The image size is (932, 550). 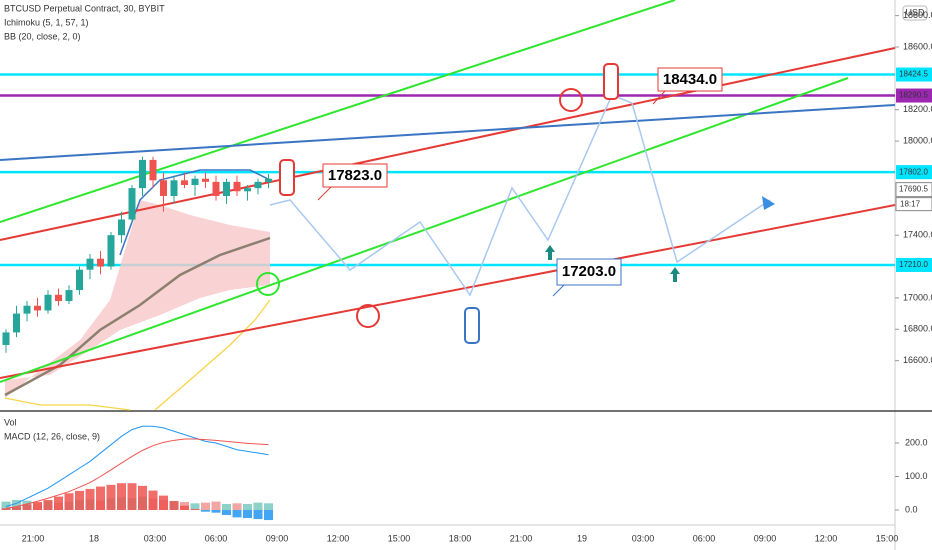 What do you see at coordinates (917, 109) in the screenshot?
I see `y-tick-label: 18200.0` at bounding box center [917, 109].